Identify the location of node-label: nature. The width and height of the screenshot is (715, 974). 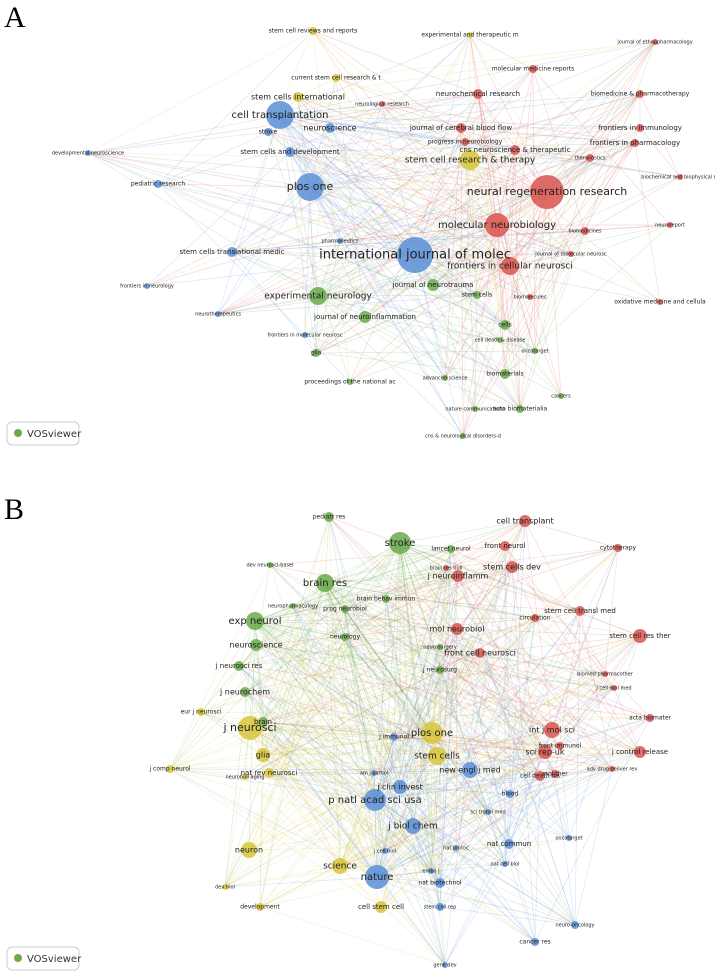
(377, 877).